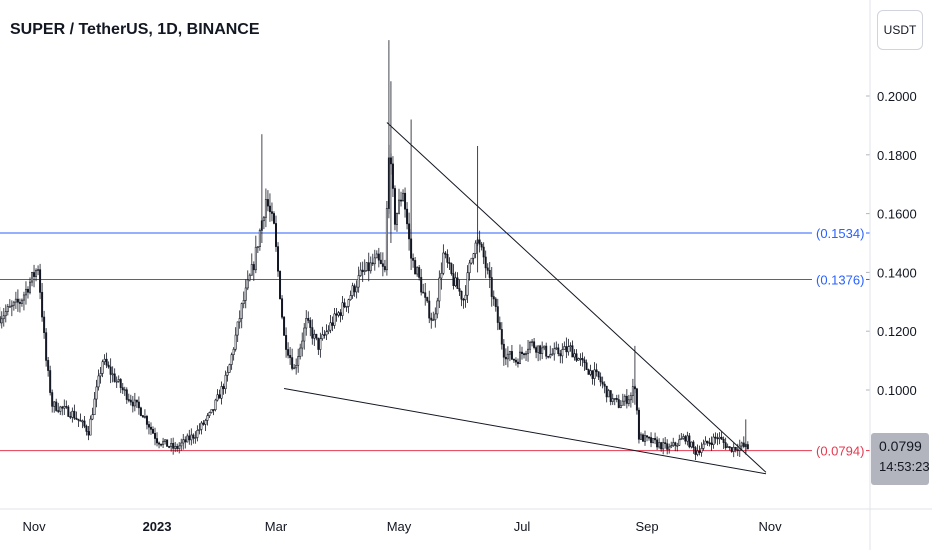 This screenshot has width=932, height=550. What do you see at coordinates (900, 459) in the screenshot?
I see `last-price-tag: 0.0799 14:53:23` at bounding box center [900, 459].